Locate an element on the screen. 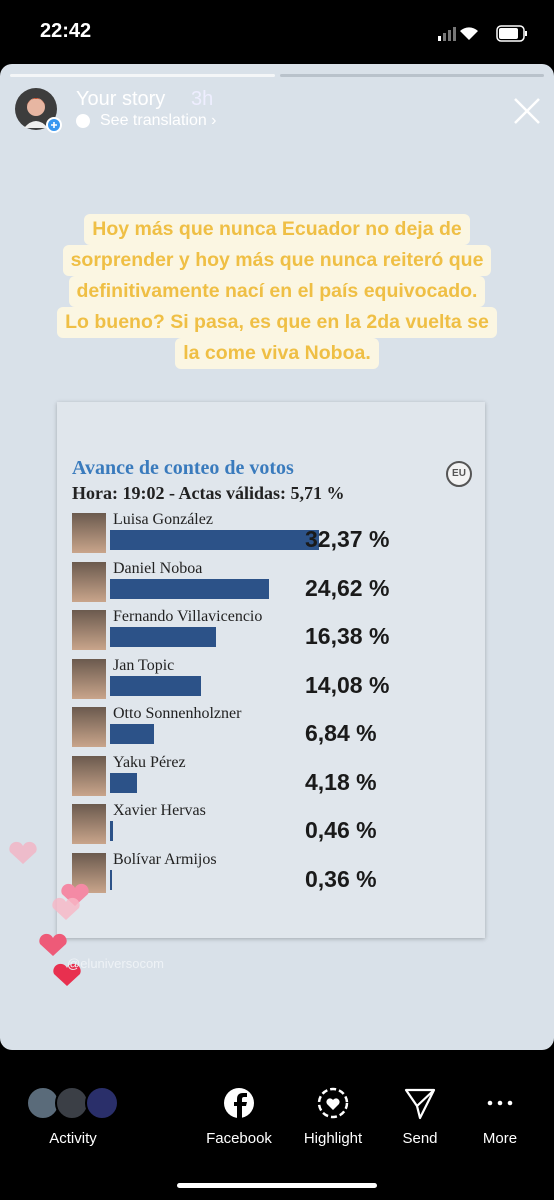 The width and height of the screenshot is (554, 1200). avatar is located at coordinates (39, 111).